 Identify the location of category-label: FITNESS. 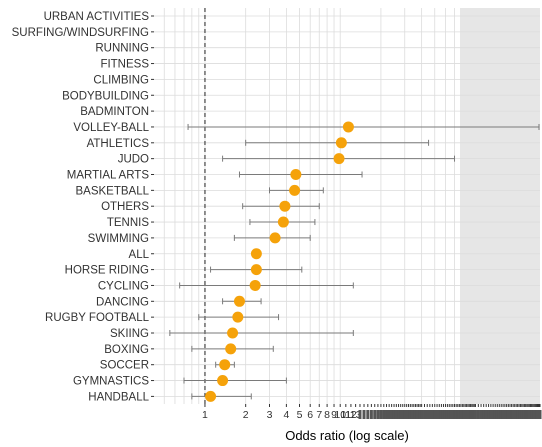
(124, 65).